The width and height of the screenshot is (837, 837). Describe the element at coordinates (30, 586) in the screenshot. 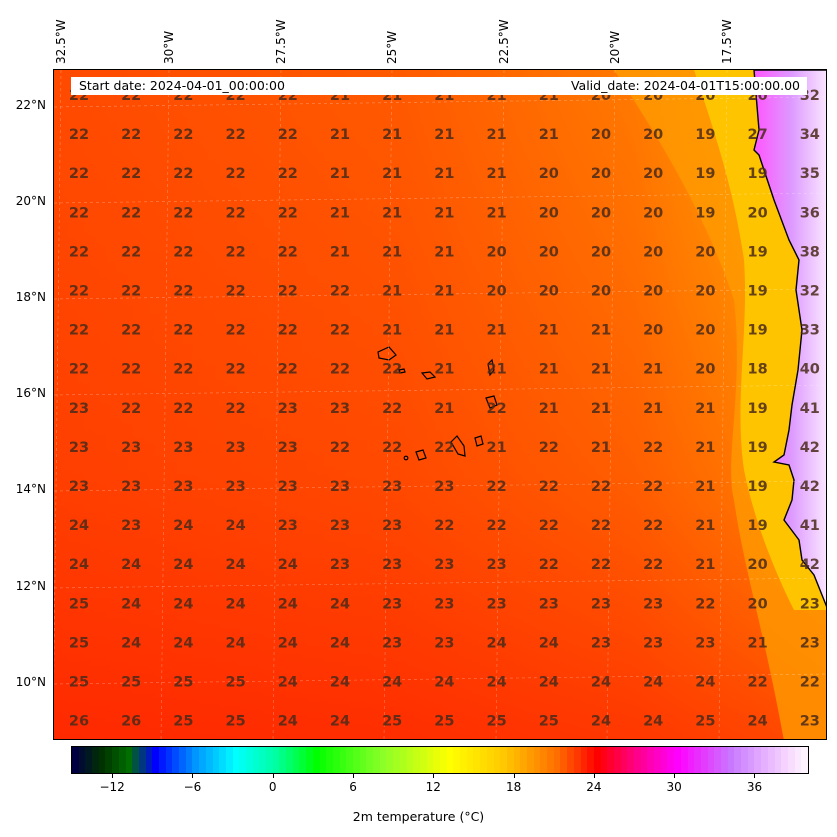

I see `latitude-label: 12°N` at that location.